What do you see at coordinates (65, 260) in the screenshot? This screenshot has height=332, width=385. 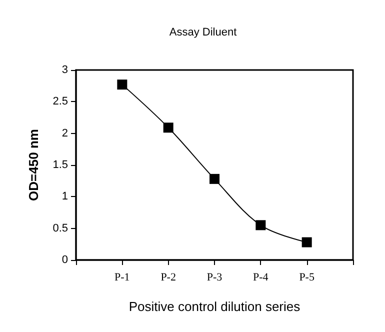 I see `y-tick-label: 0` at bounding box center [65, 260].